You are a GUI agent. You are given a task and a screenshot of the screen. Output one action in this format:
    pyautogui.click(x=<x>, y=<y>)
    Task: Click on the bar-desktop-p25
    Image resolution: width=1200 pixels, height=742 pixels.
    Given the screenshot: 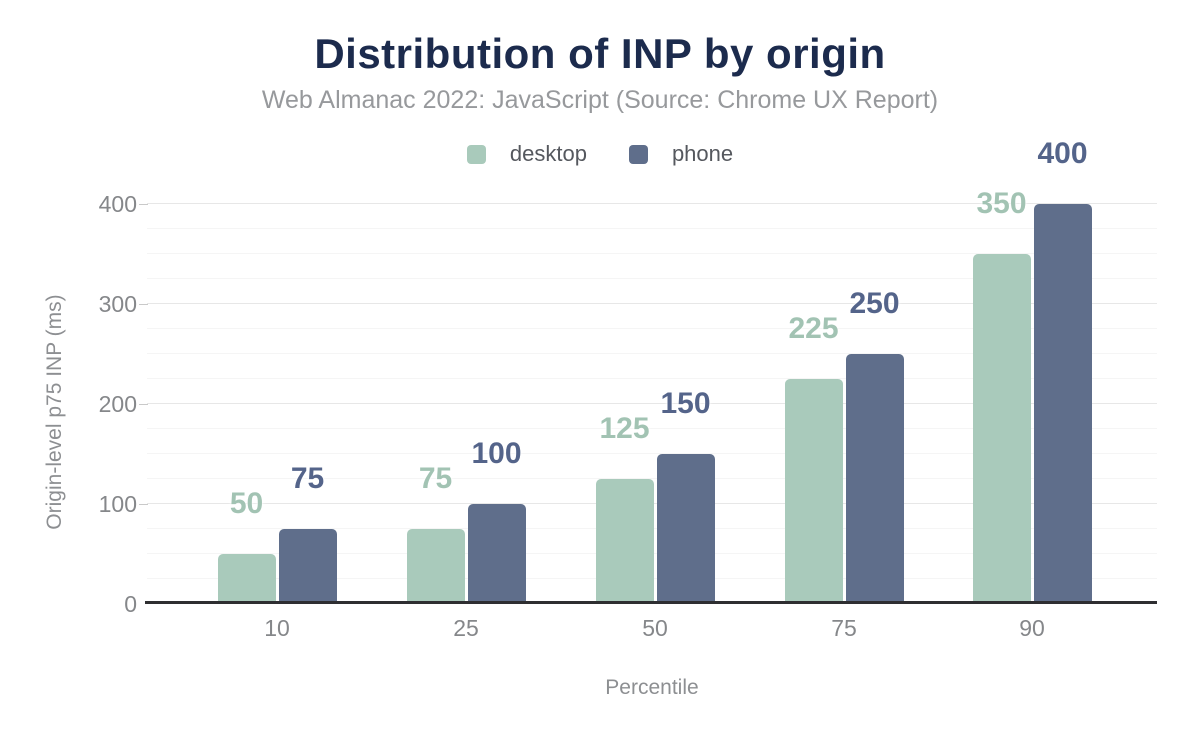 What is the action you would take?
    pyautogui.click(x=435, y=566)
    